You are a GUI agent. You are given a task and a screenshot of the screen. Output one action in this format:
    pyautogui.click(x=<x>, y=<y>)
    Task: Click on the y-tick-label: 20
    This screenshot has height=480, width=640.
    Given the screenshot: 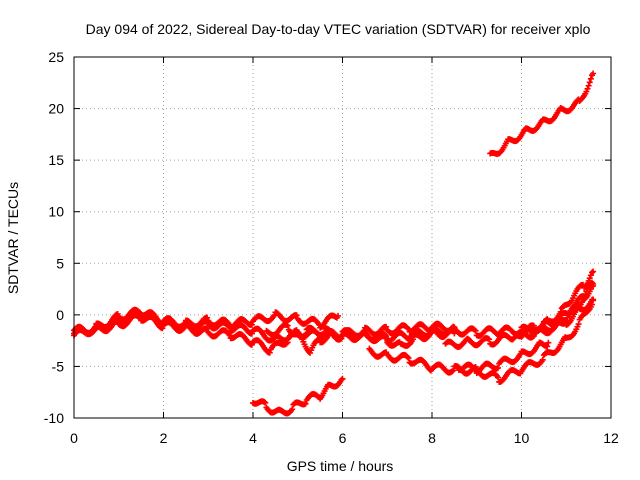 What is the action you would take?
    pyautogui.click(x=56, y=109)
    